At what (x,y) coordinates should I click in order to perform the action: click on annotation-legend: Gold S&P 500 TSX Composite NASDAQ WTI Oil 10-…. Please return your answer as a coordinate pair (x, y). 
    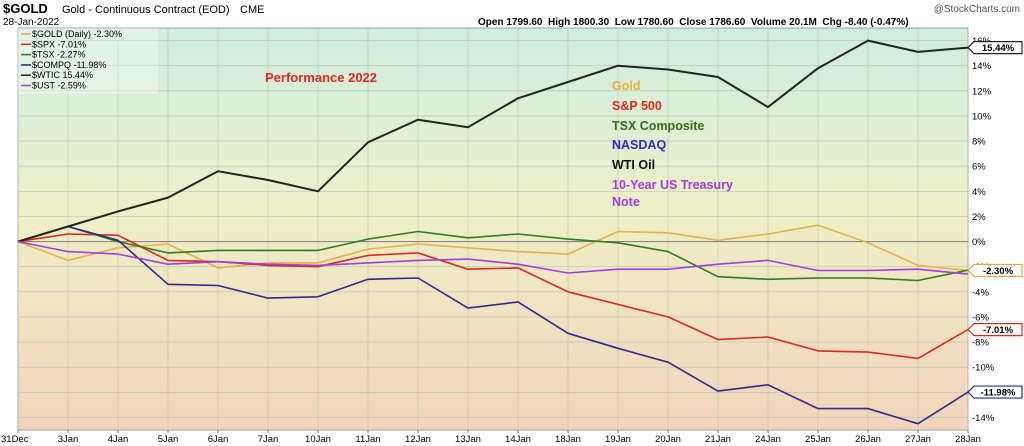
    Looking at the image, I should click on (672, 144).